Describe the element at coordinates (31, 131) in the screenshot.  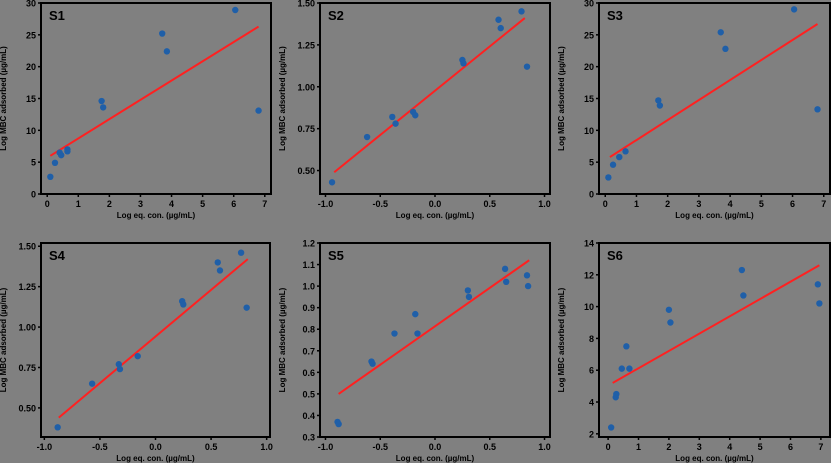
I see `y-tick-label: 10` at that location.